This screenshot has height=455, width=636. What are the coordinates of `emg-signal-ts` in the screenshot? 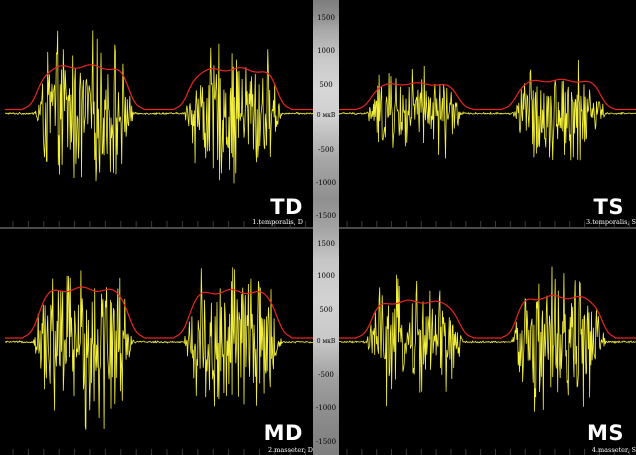 It's located at (487, 110).